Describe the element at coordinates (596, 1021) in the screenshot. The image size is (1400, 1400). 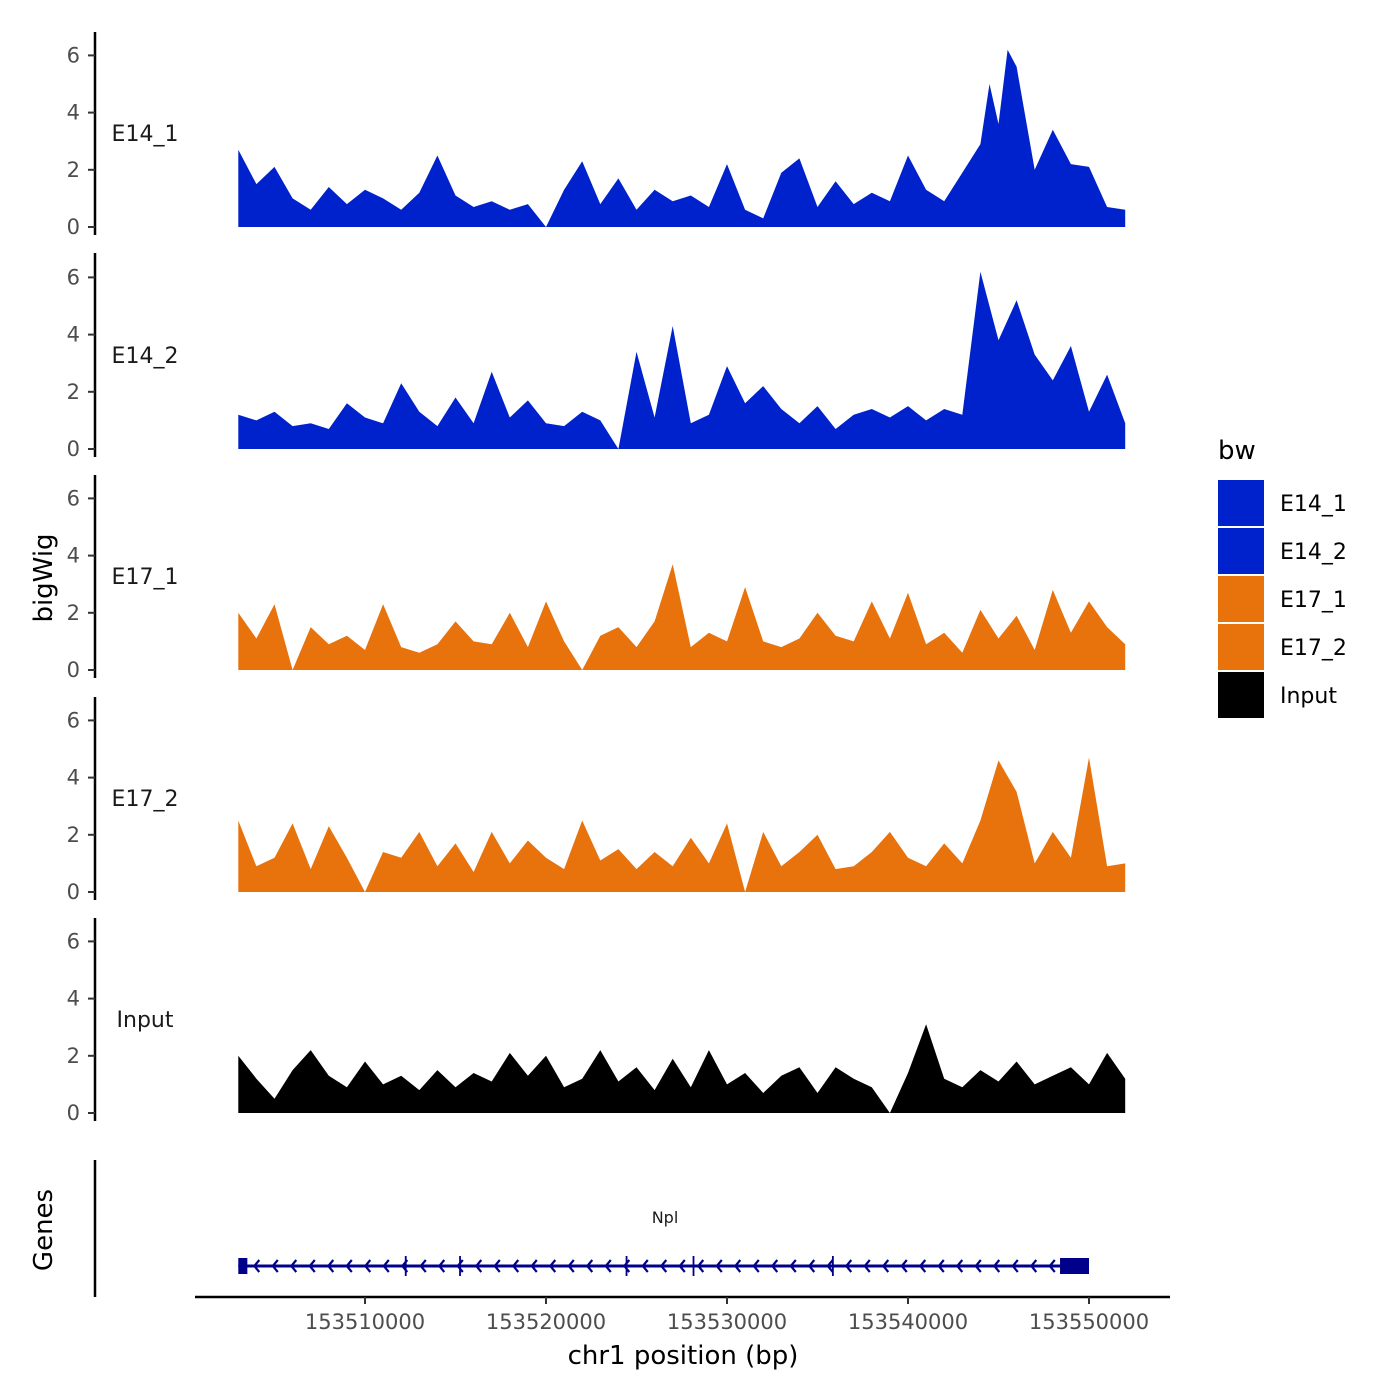
I see `track-input: 0 2 4 6 Input` at that location.